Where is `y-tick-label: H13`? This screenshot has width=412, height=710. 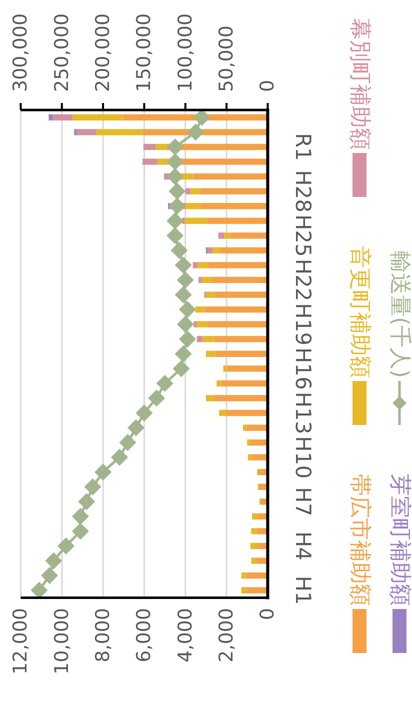 y-tick-label: H13 is located at coordinates (303, 413).